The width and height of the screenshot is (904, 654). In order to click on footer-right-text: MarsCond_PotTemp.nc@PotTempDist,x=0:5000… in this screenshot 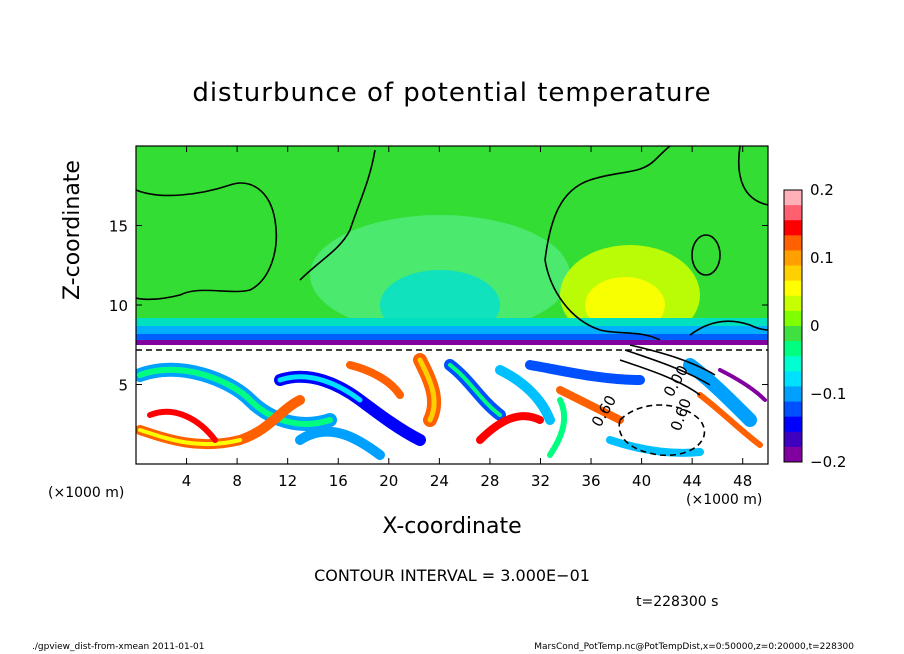, I will do `click(694, 647)`.